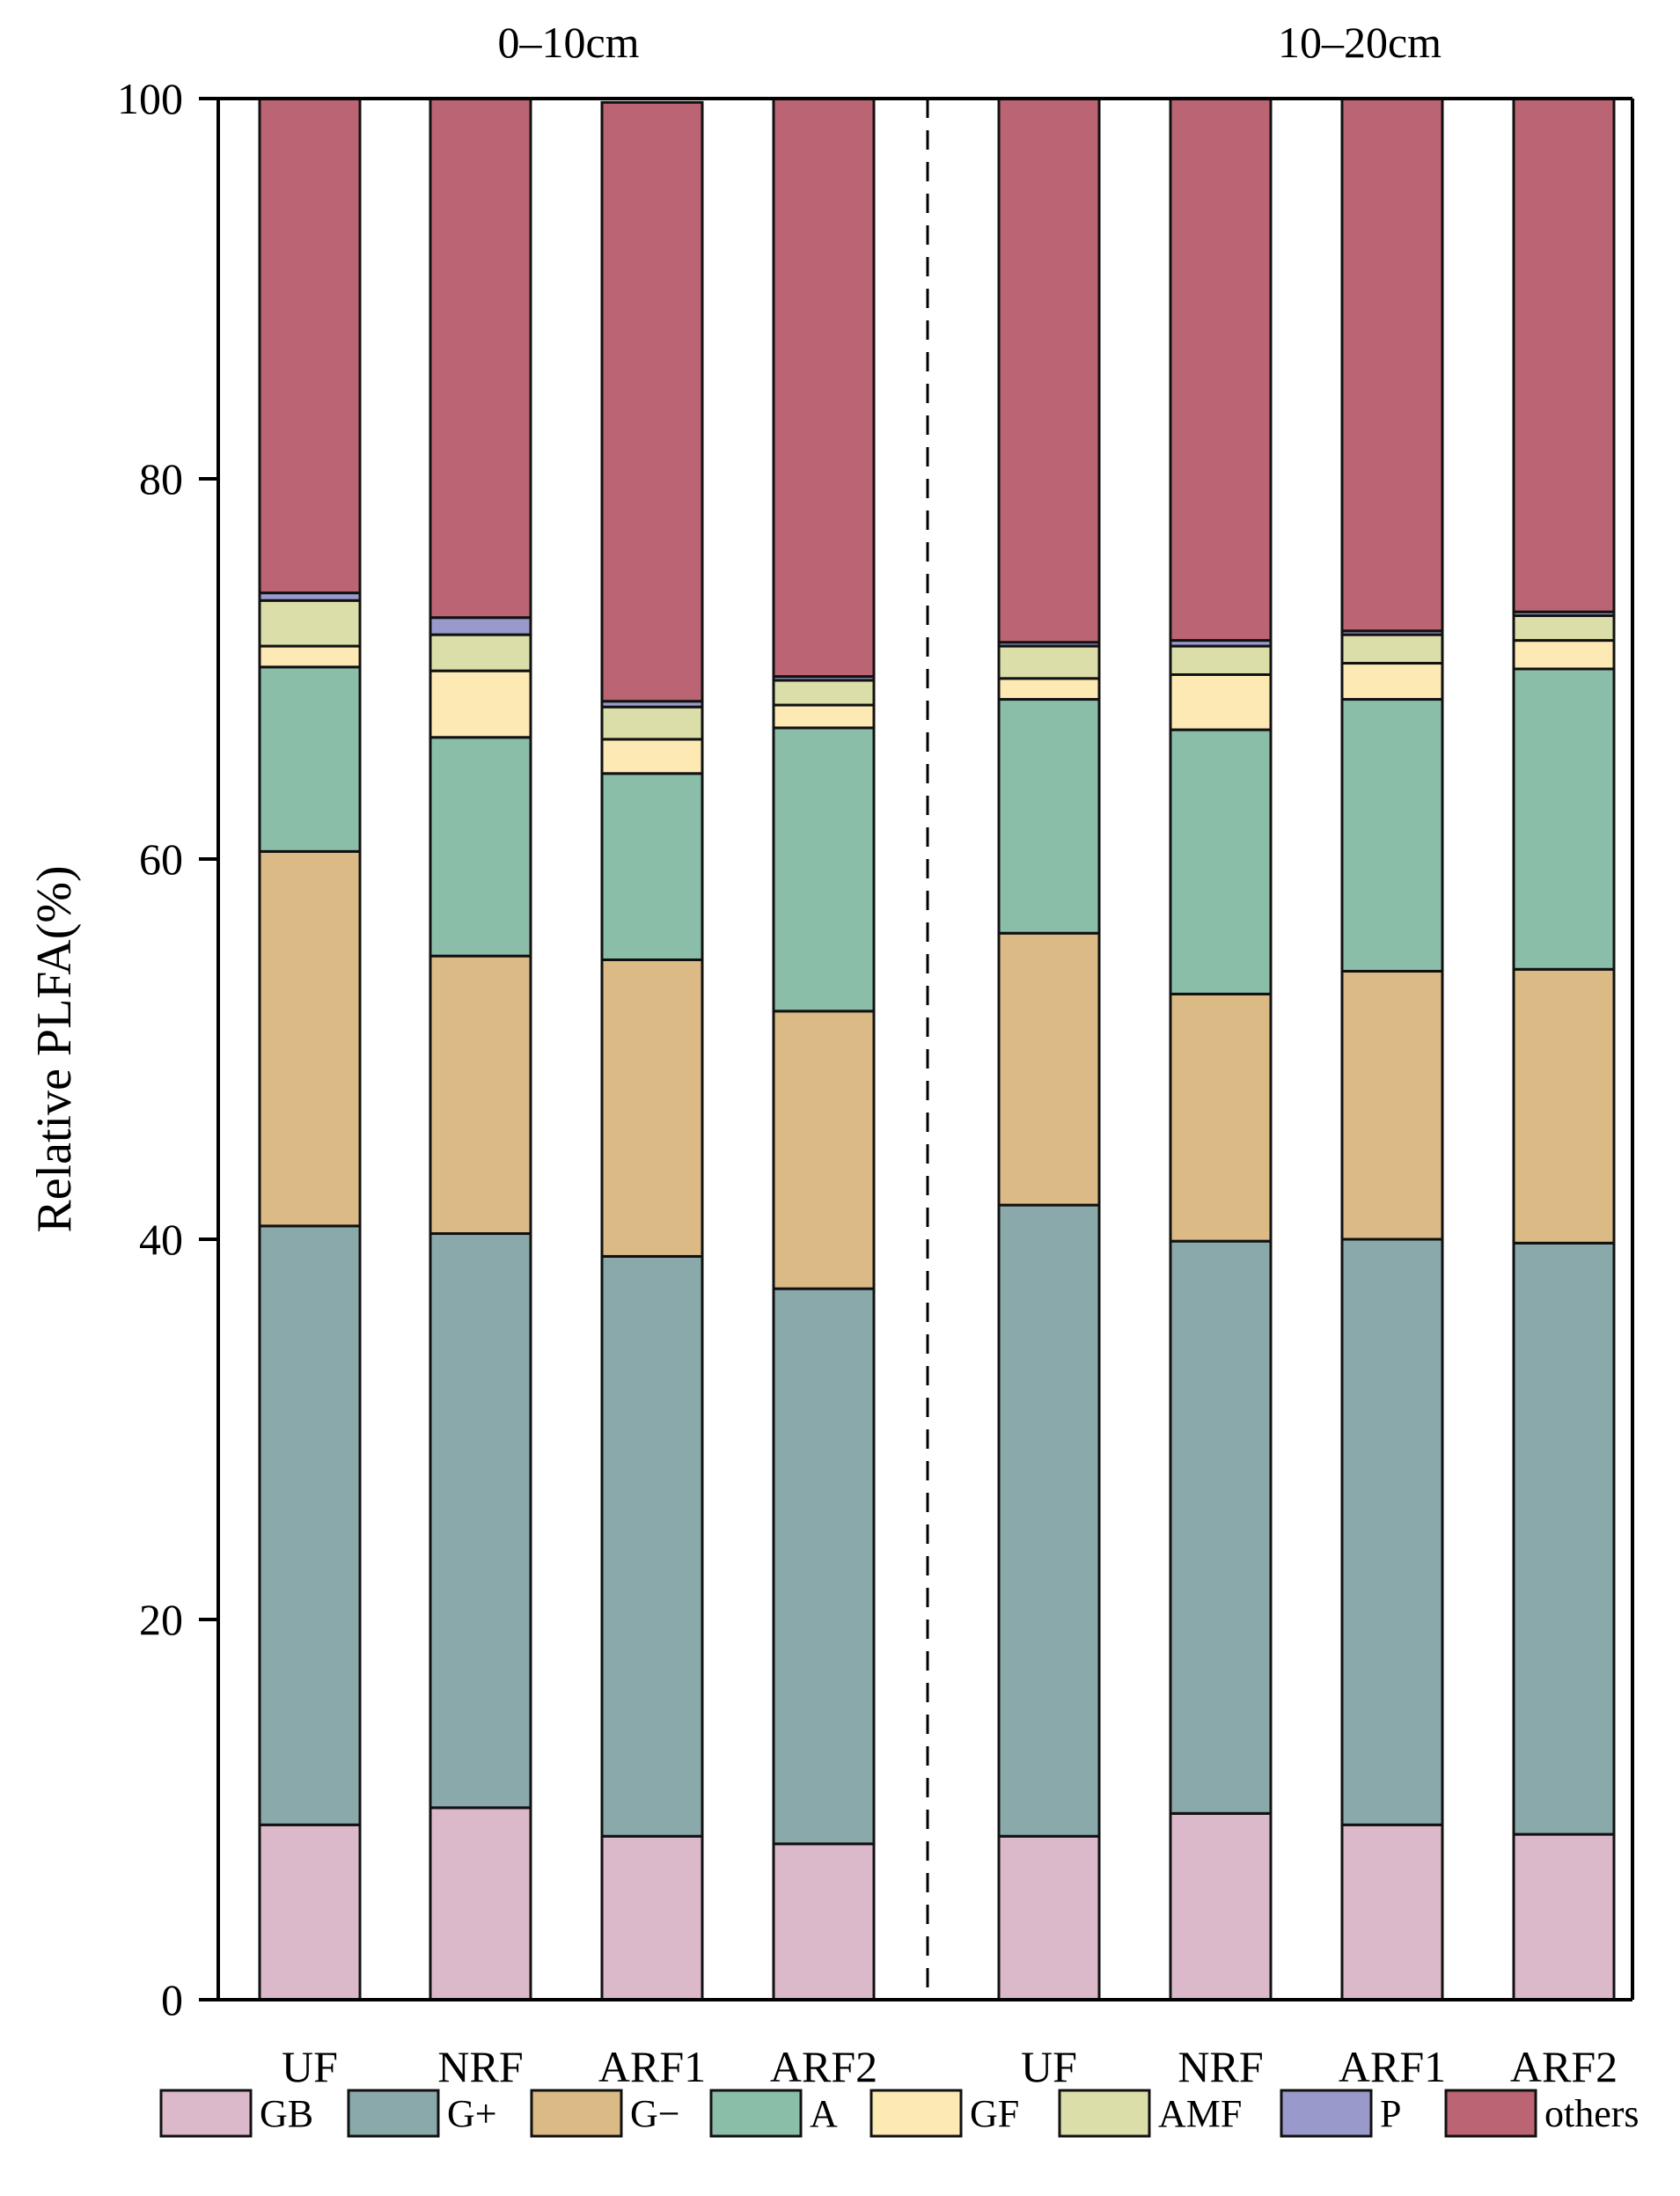 This screenshot has width=1680, height=2196. Describe the element at coordinates (310, 346) in the screenshot. I see `bar-segment-others-g1-uf` at that location.